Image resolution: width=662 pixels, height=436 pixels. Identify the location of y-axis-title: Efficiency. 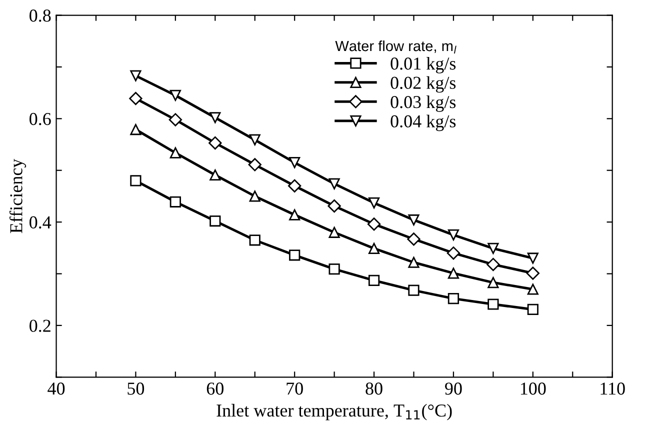
(17, 196).